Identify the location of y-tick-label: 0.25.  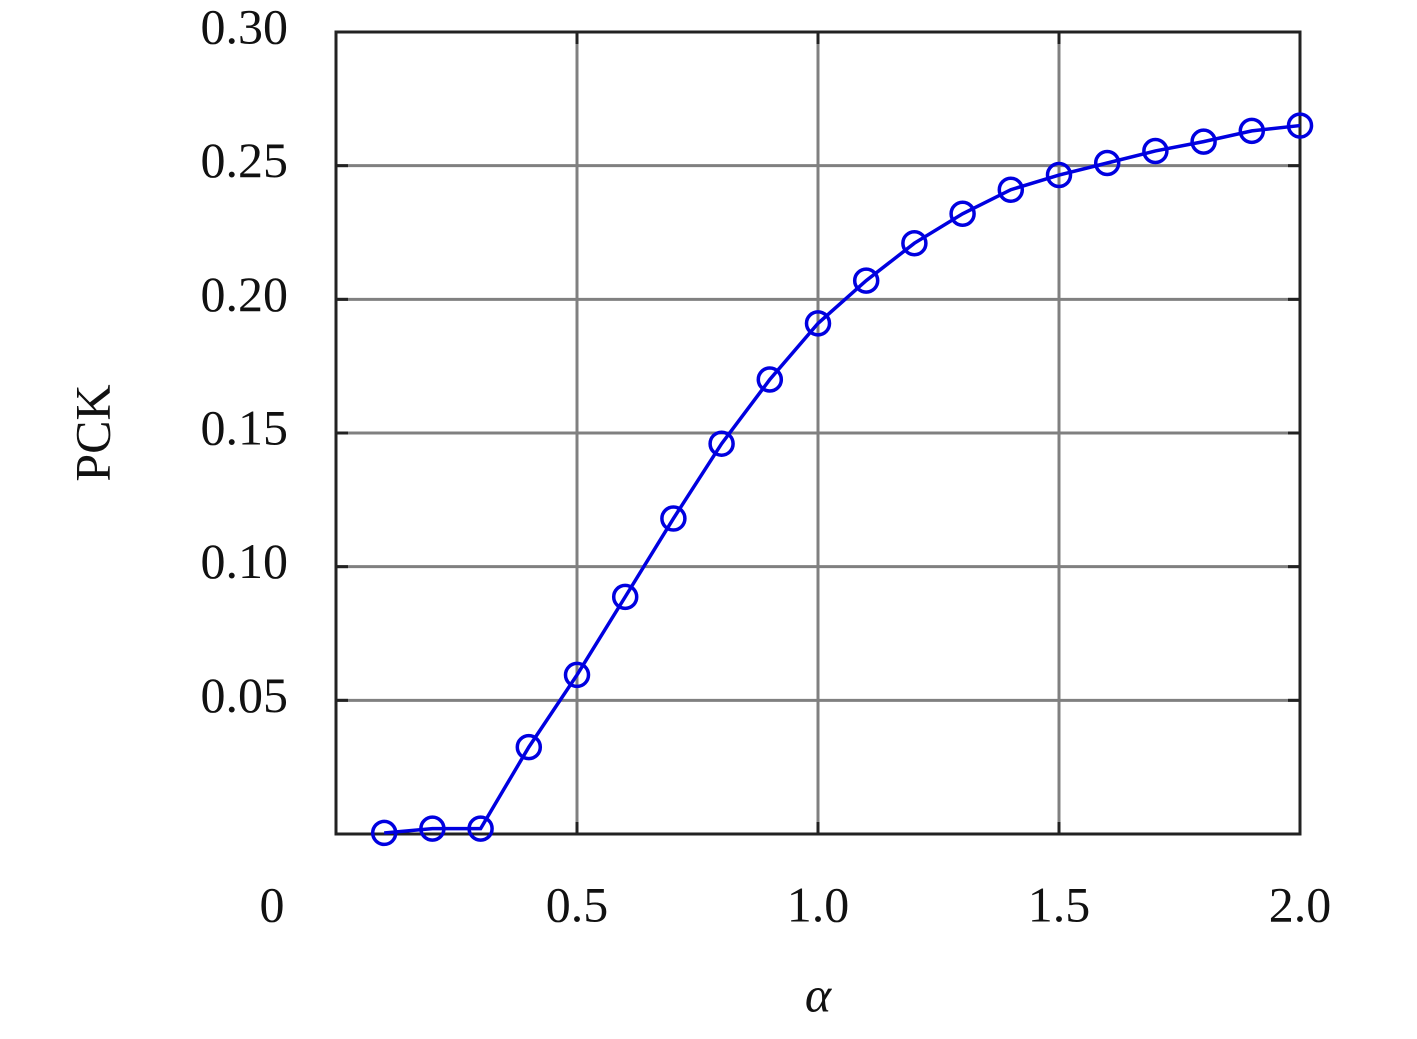
(245, 160).